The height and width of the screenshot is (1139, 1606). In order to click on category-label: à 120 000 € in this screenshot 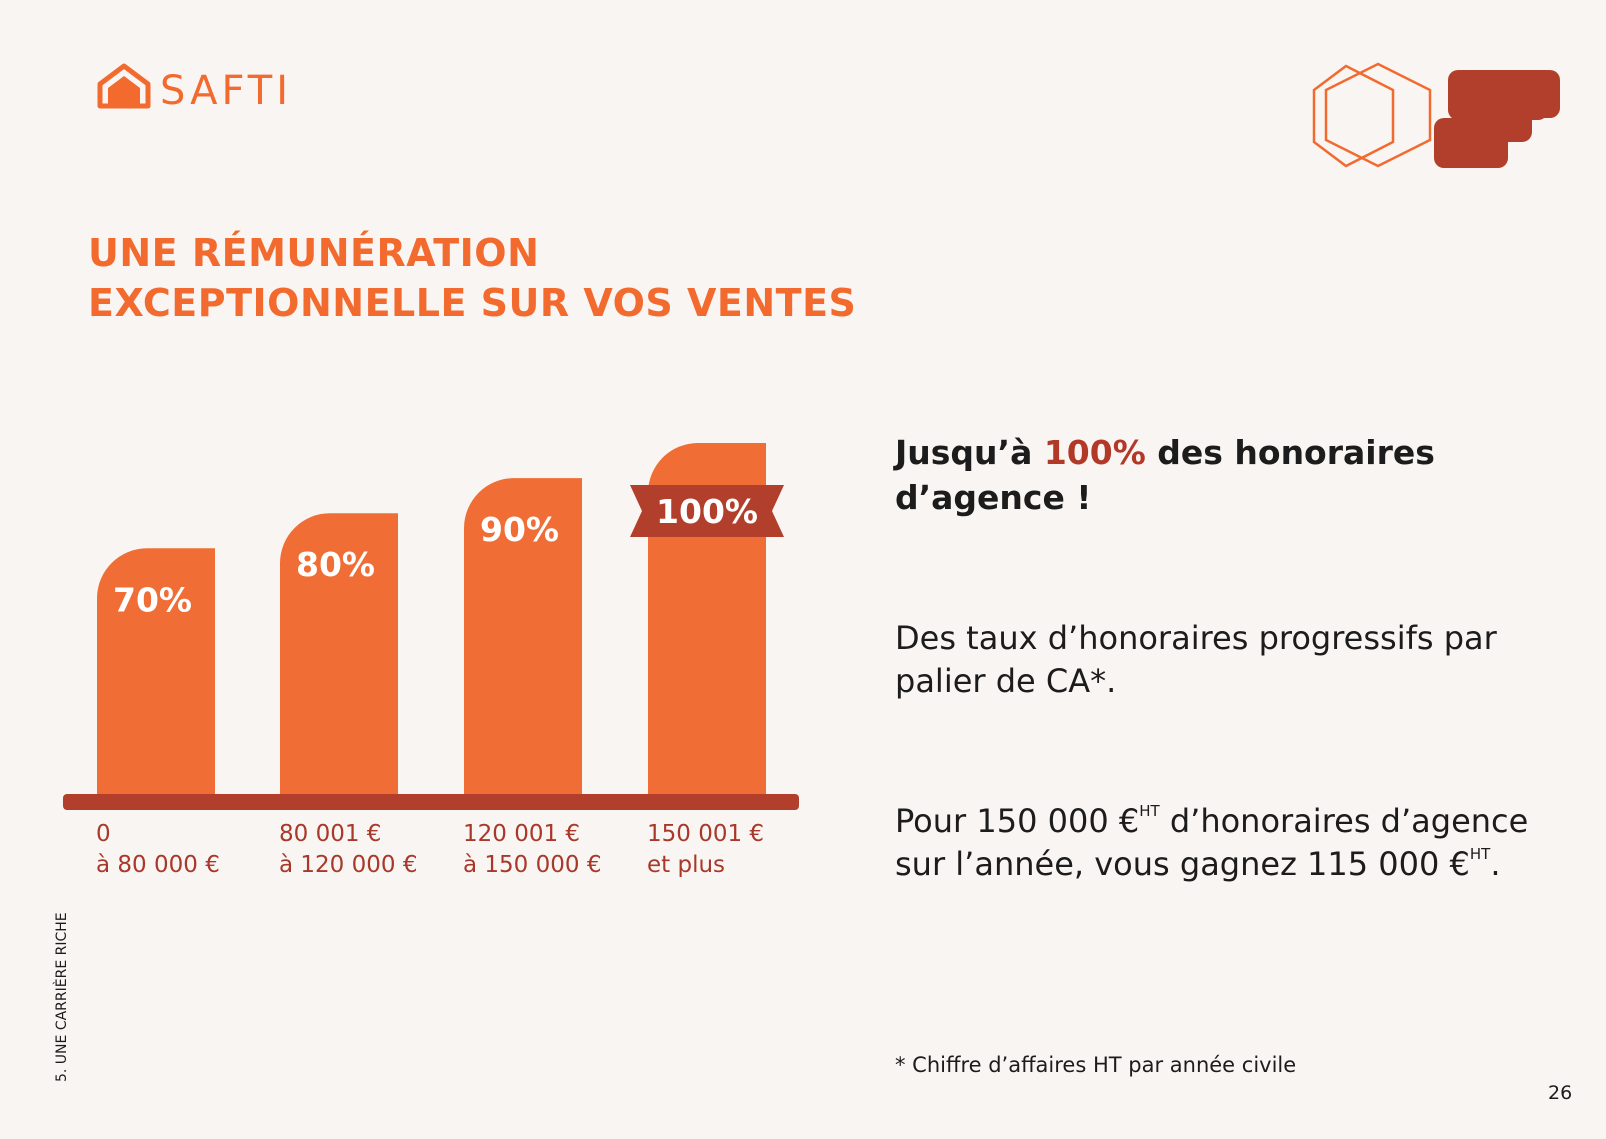, I will do `click(348, 865)`.